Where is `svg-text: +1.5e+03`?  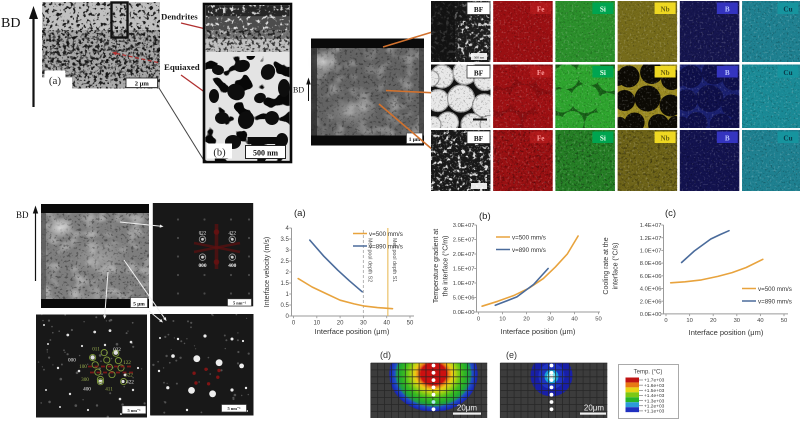
svg-text: +1.5e+03 is located at coordinates (654, 391).